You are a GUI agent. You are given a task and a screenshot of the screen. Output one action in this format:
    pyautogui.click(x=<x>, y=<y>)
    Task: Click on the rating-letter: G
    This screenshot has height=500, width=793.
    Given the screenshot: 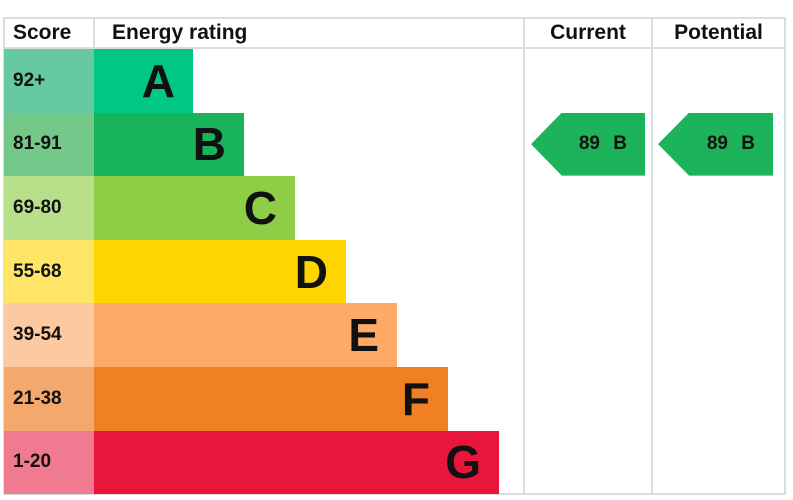 What is the action you would take?
    pyautogui.click(x=463, y=462)
    